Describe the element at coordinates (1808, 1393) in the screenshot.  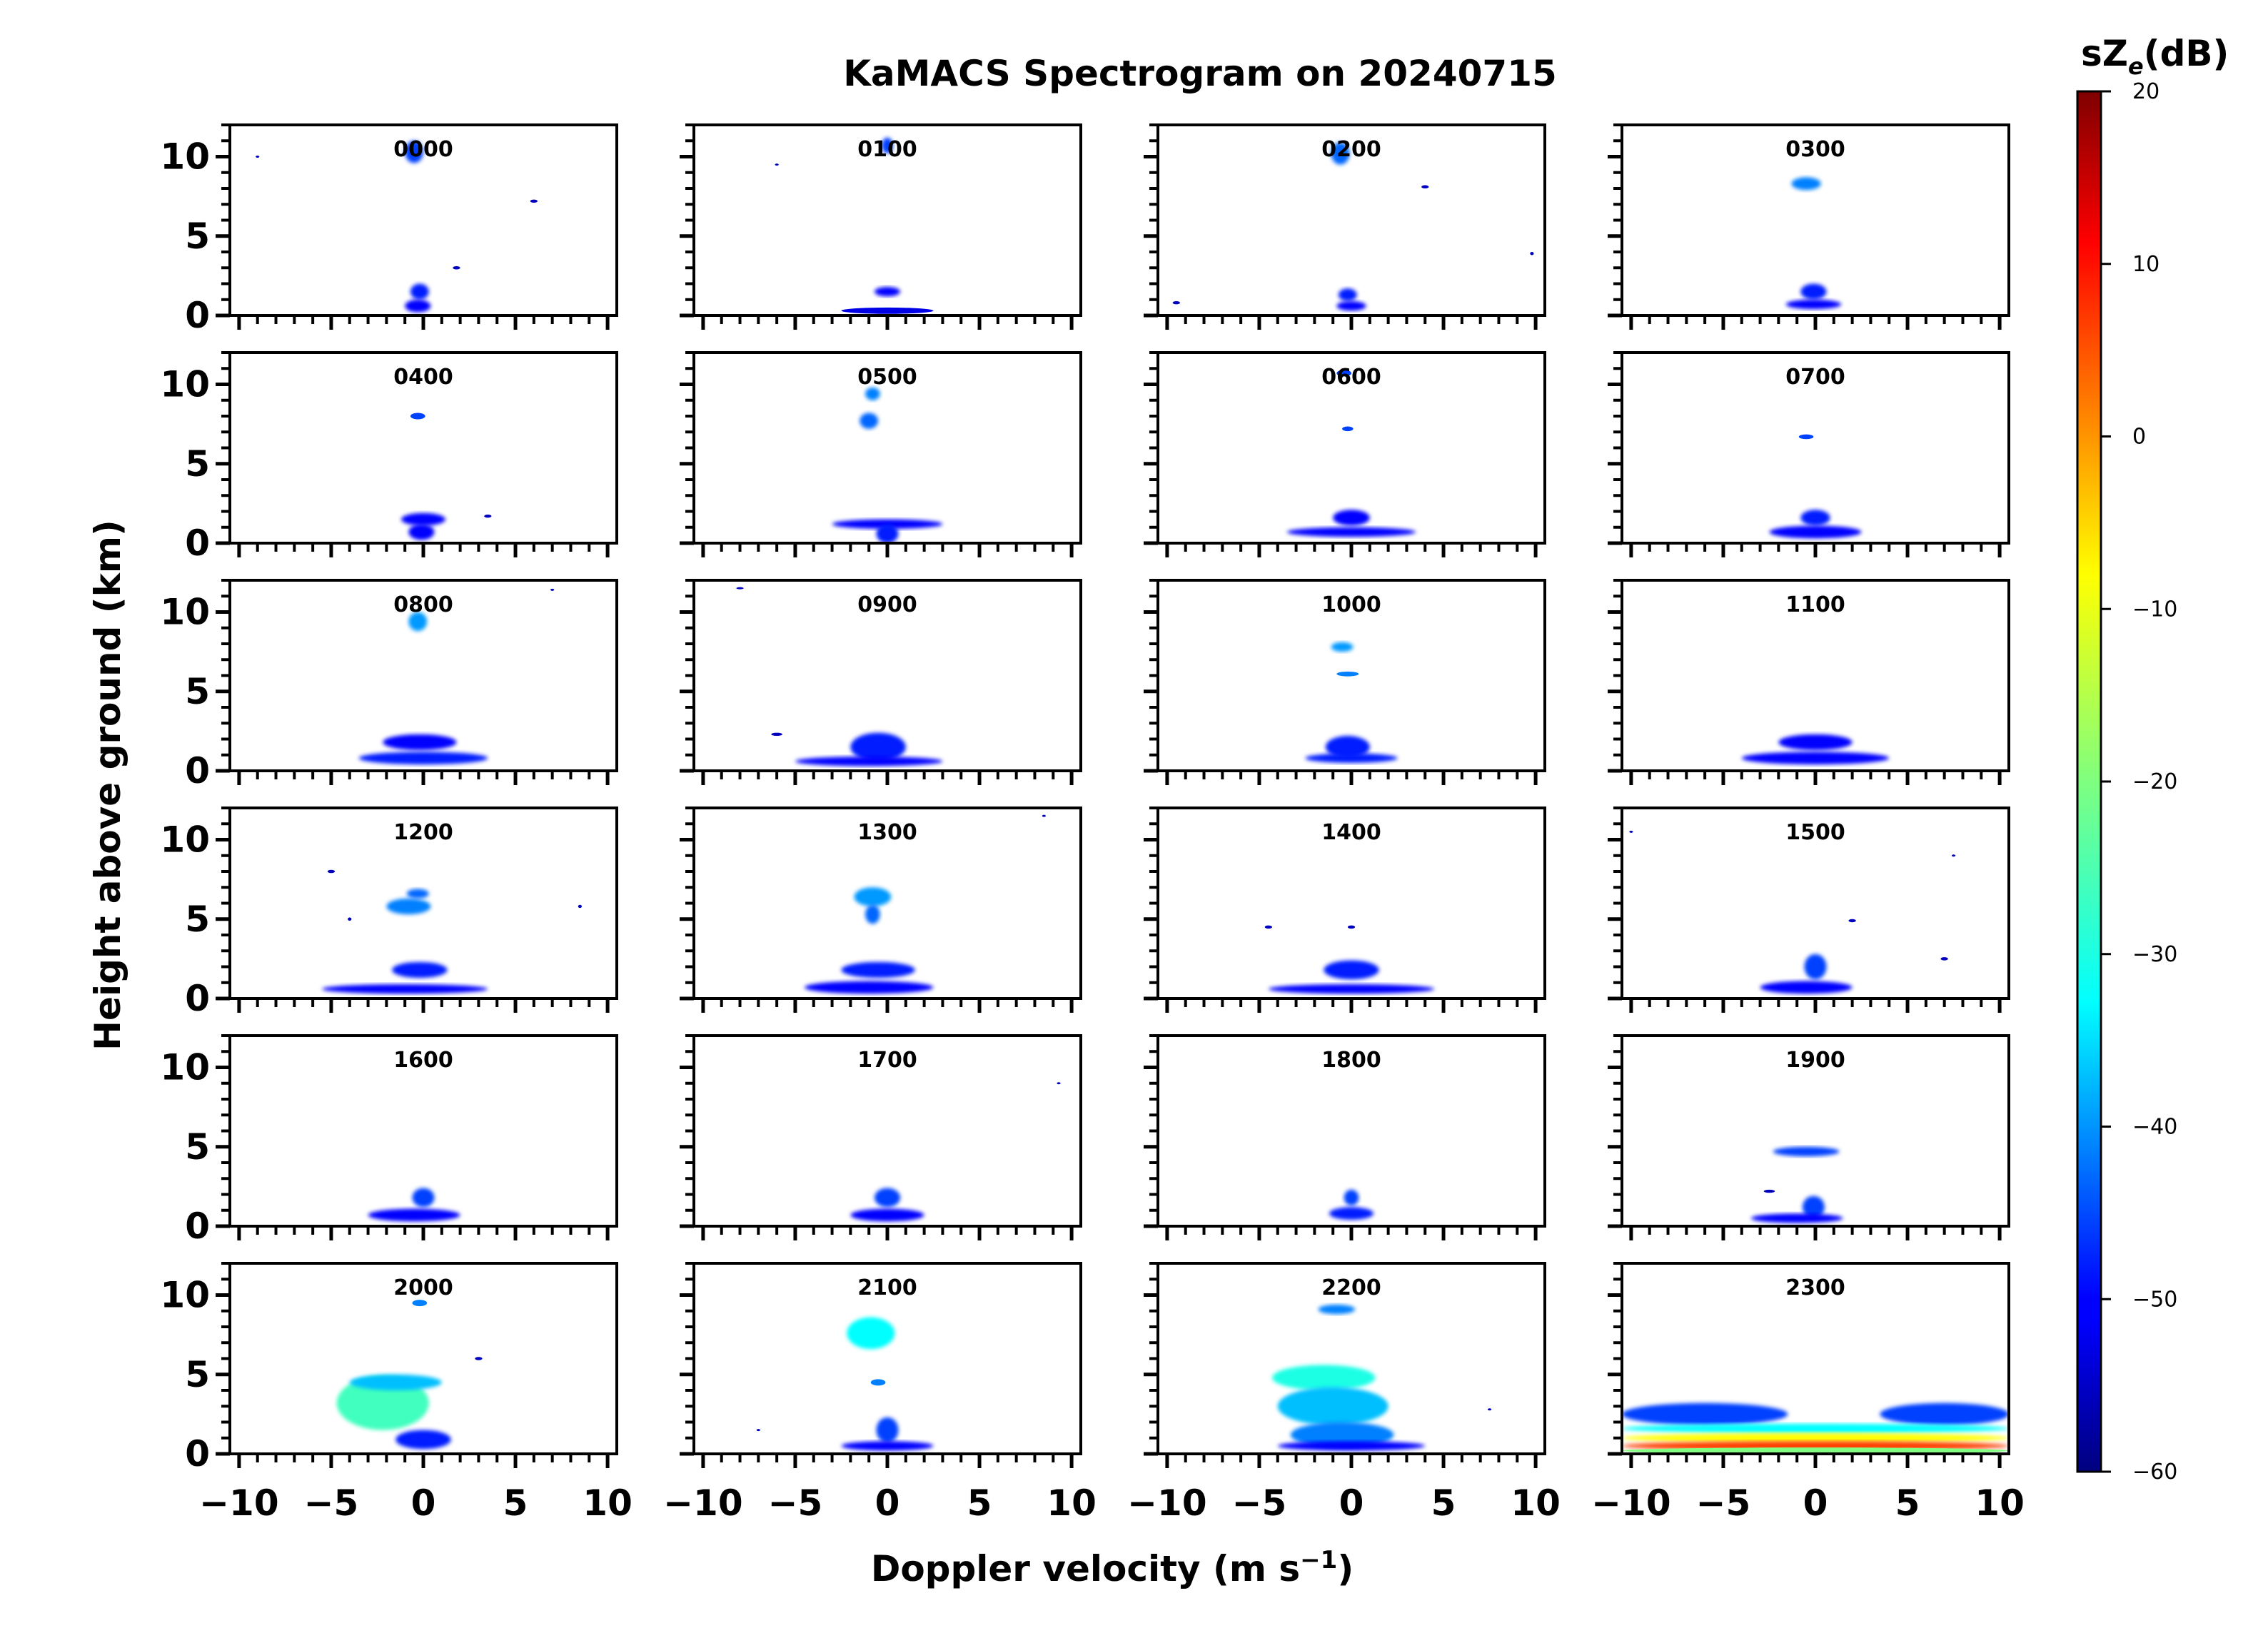
I see `panel-2300: 2300 −10 −5 0 5 10` at that location.